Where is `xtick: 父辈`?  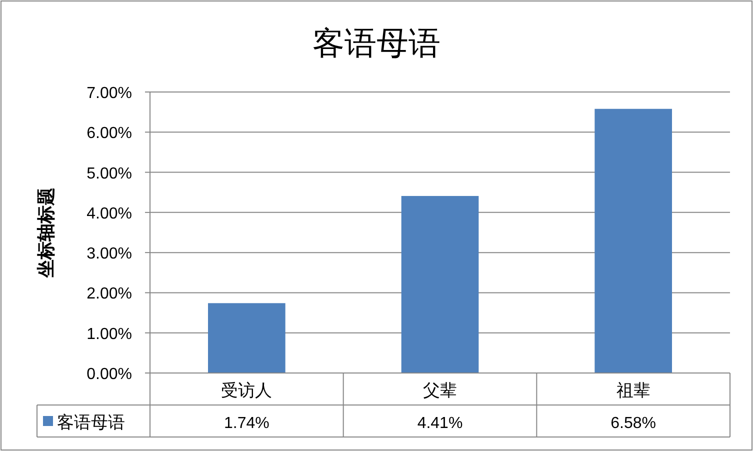
xtick: 父辈 is located at coordinates (440, 390).